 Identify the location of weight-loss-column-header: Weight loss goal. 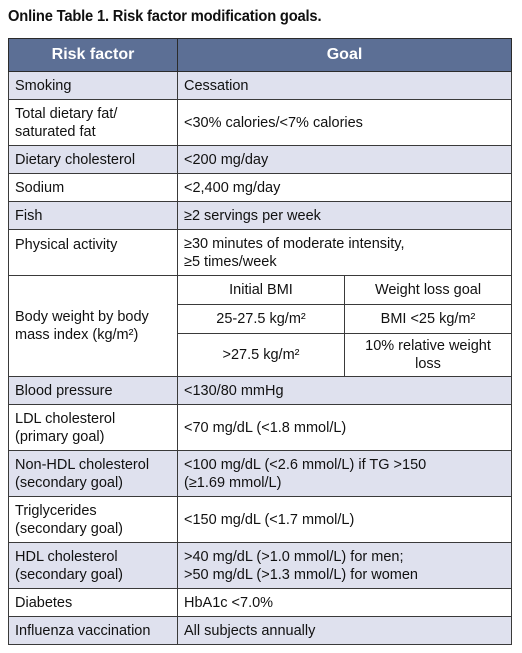
(428, 290).